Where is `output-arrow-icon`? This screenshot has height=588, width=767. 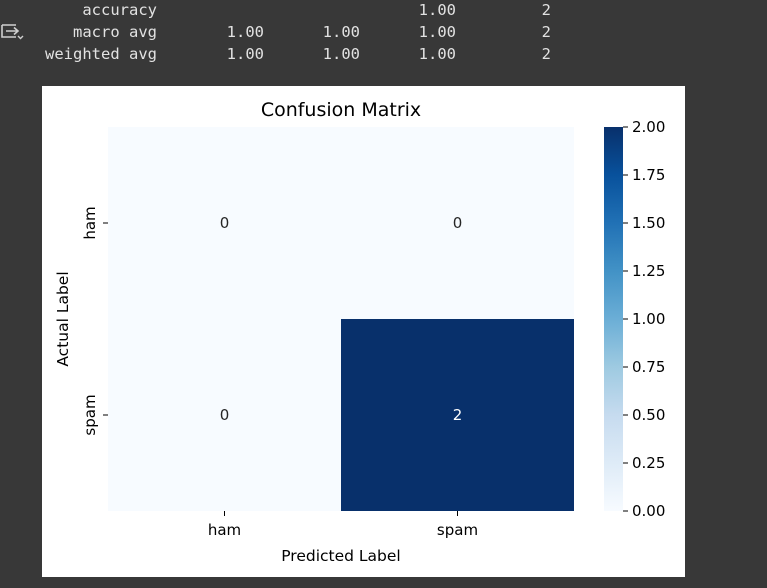 output-arrow-icon is located at coordinates (12, 31).